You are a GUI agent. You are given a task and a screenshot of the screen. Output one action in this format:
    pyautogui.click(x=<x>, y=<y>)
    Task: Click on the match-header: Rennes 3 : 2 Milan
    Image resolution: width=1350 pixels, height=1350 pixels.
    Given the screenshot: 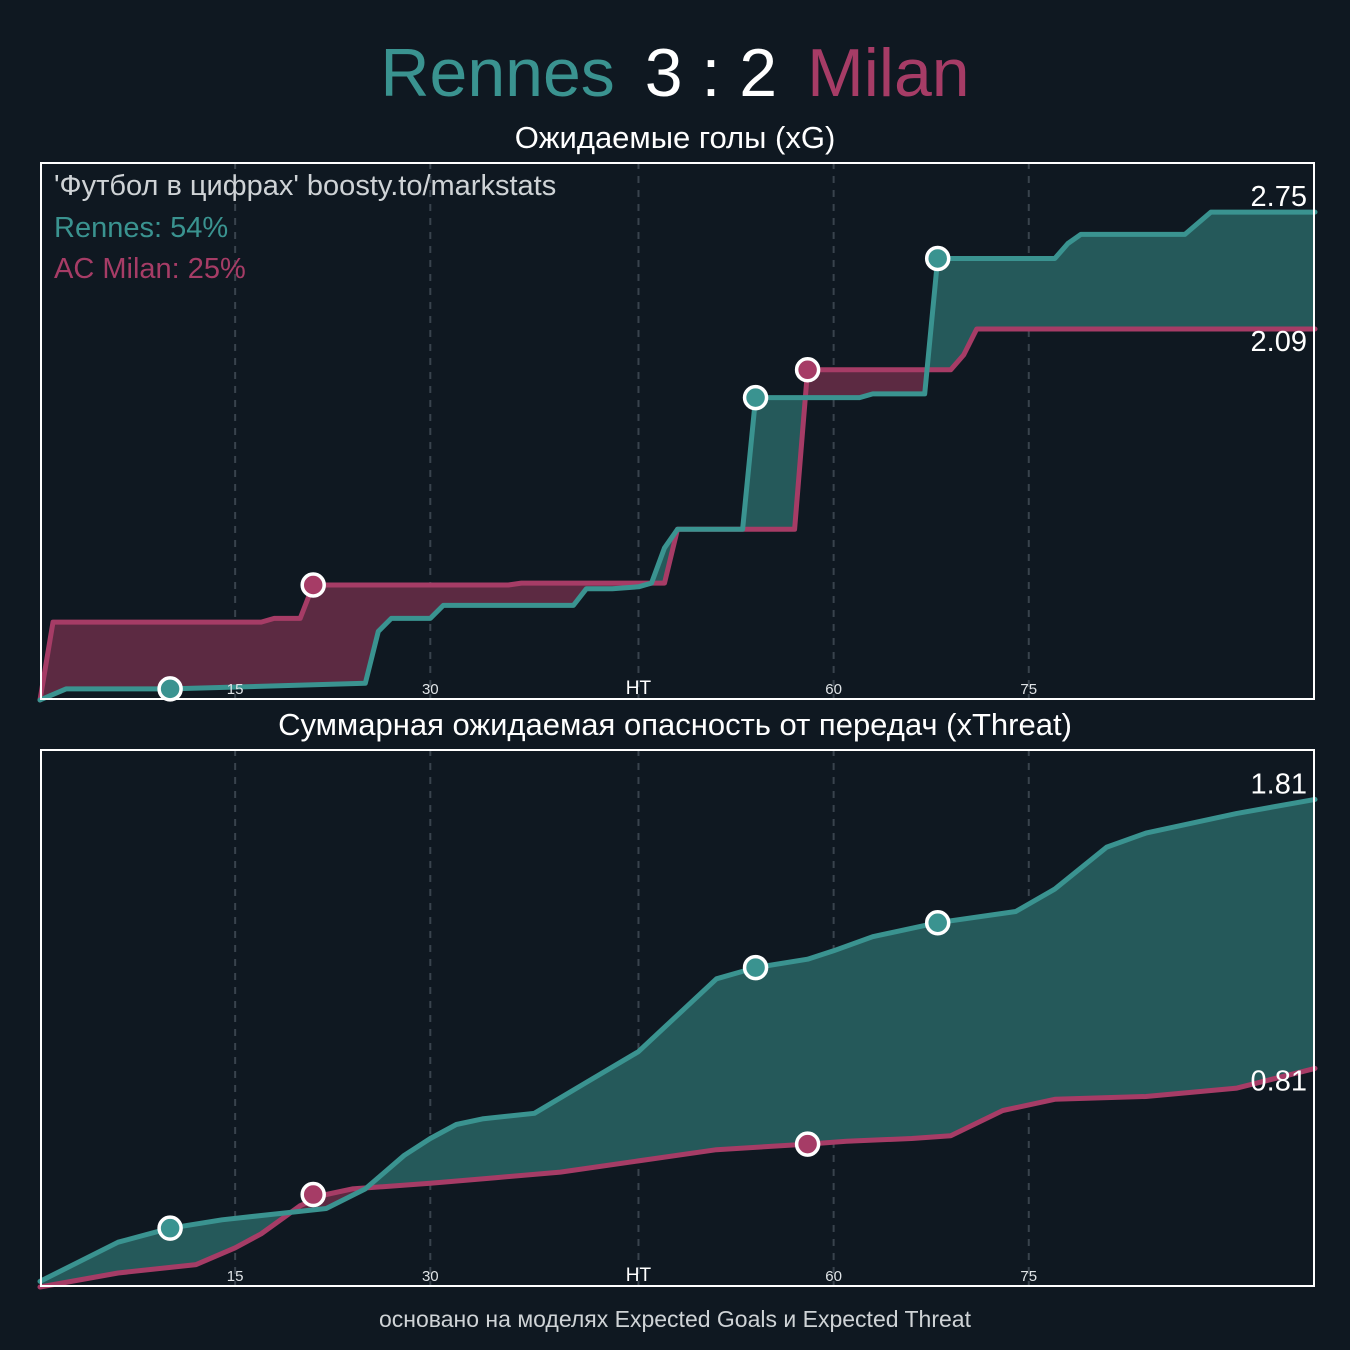 What is the action you would take?
    pyautogui.click(x=675, y=73)
    